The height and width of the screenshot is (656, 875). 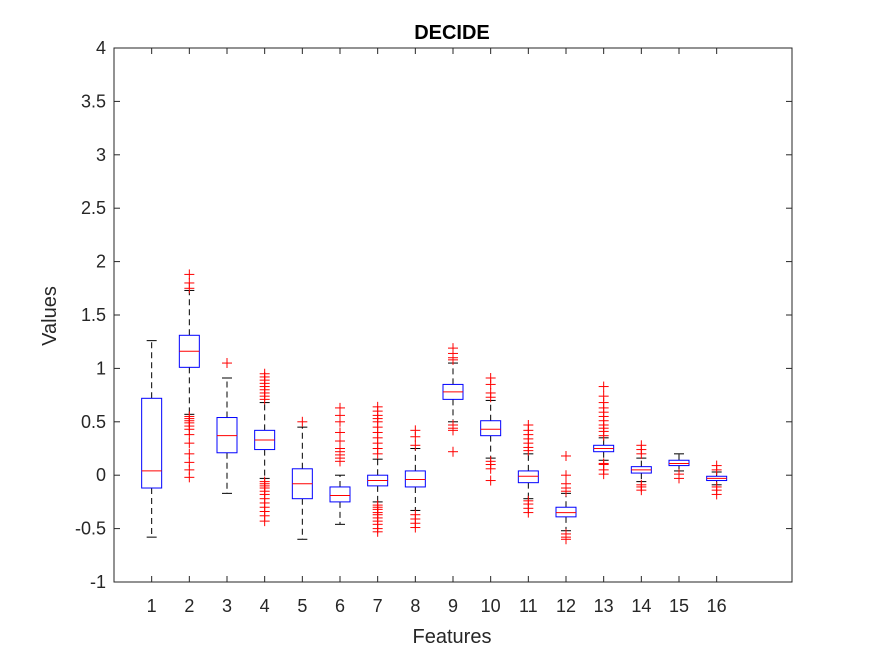 I want to click on x-tick-label: 5, so click(x=302, y=606).